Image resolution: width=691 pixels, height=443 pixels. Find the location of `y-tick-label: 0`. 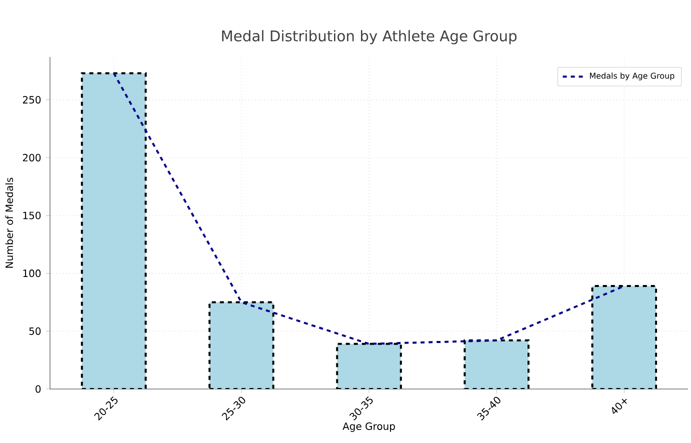

y-tick-label: 0 is located at coordinates (38, 389).